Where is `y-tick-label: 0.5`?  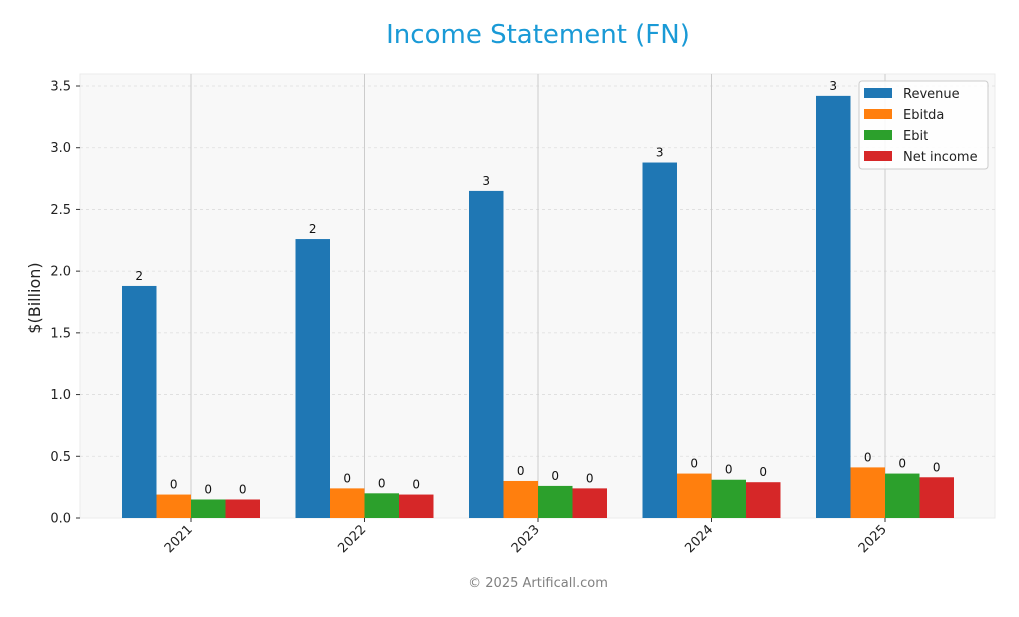
y-tick-label: 0.5 is located at coordinates (60, 457).